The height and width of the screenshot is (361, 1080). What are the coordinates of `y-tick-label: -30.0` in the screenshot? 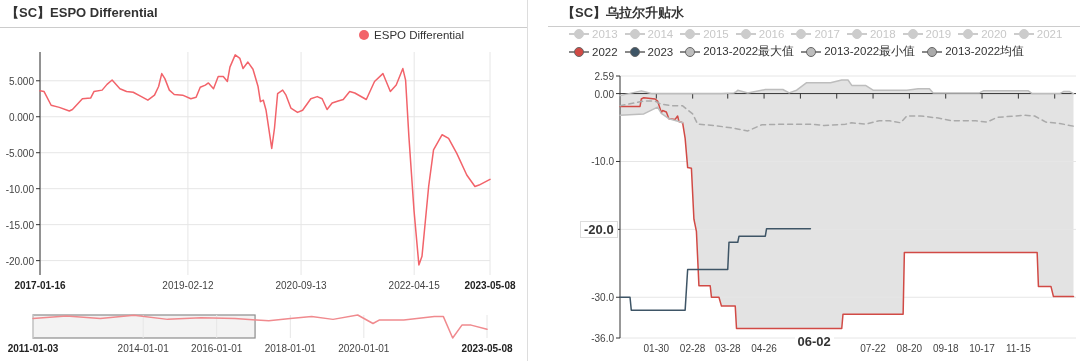 It's located at (603, 298).